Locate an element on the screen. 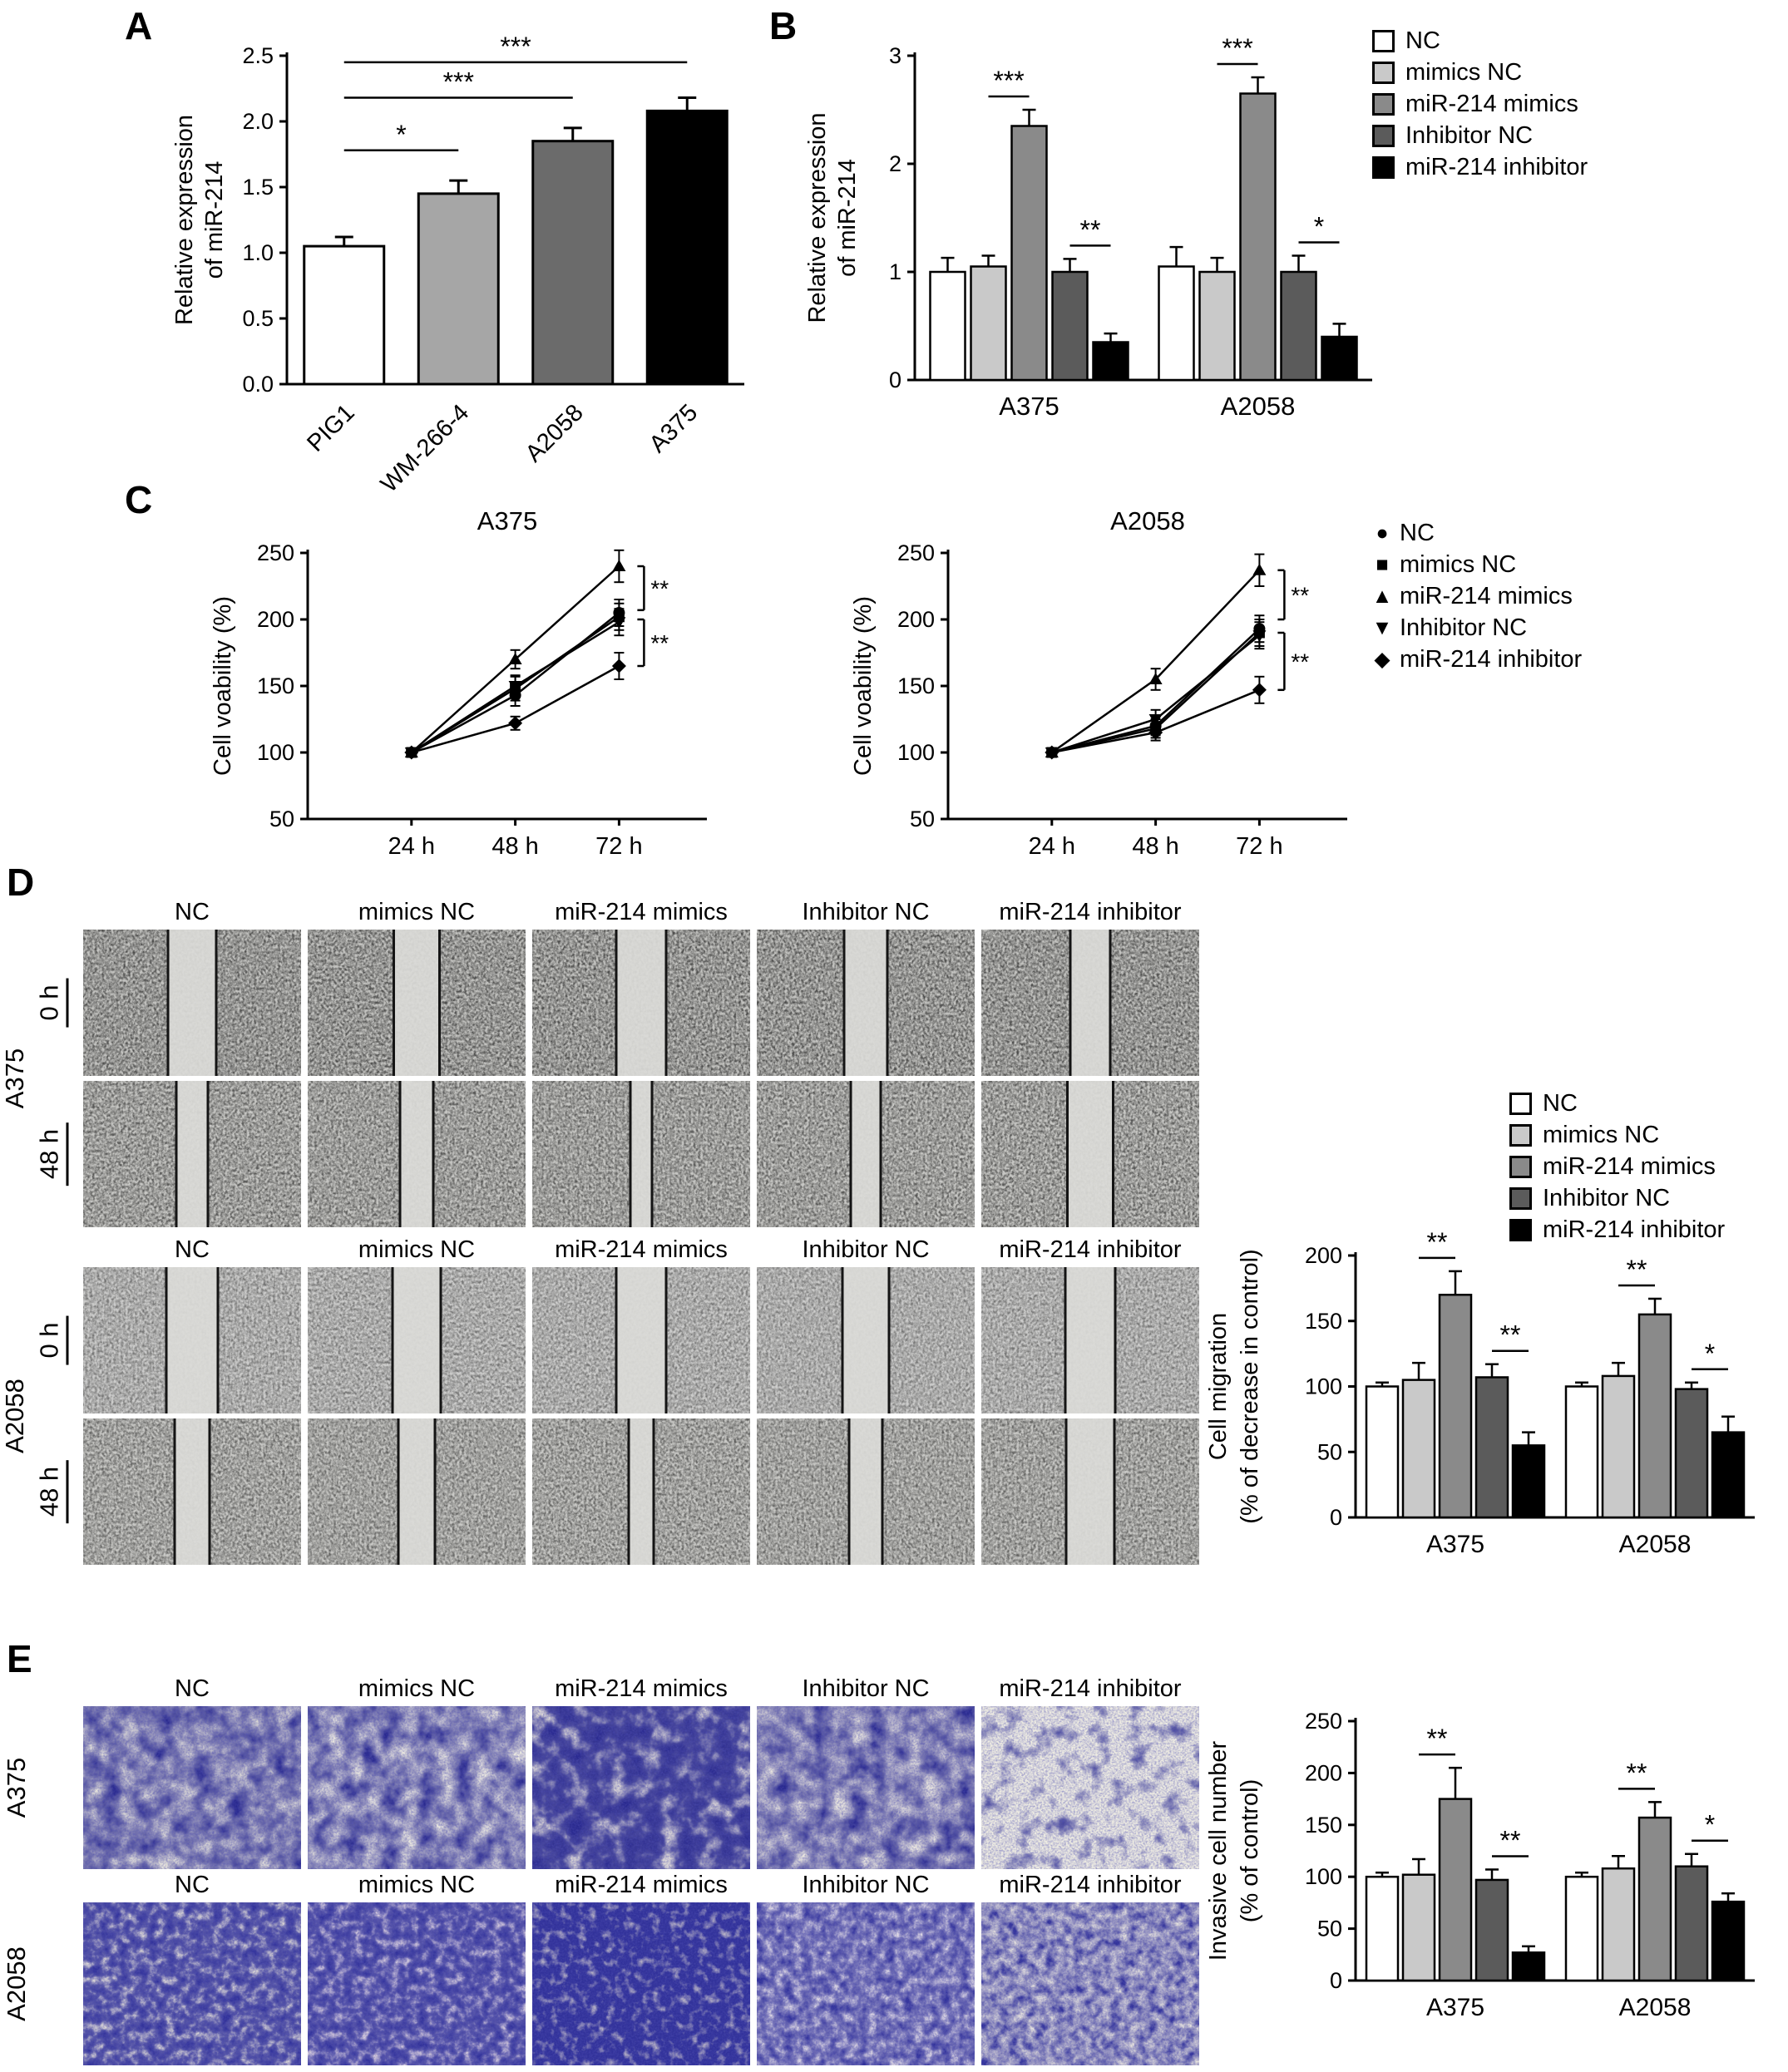  svg-text: (% of decrease in control) is located at coordinates (1250, 1386).